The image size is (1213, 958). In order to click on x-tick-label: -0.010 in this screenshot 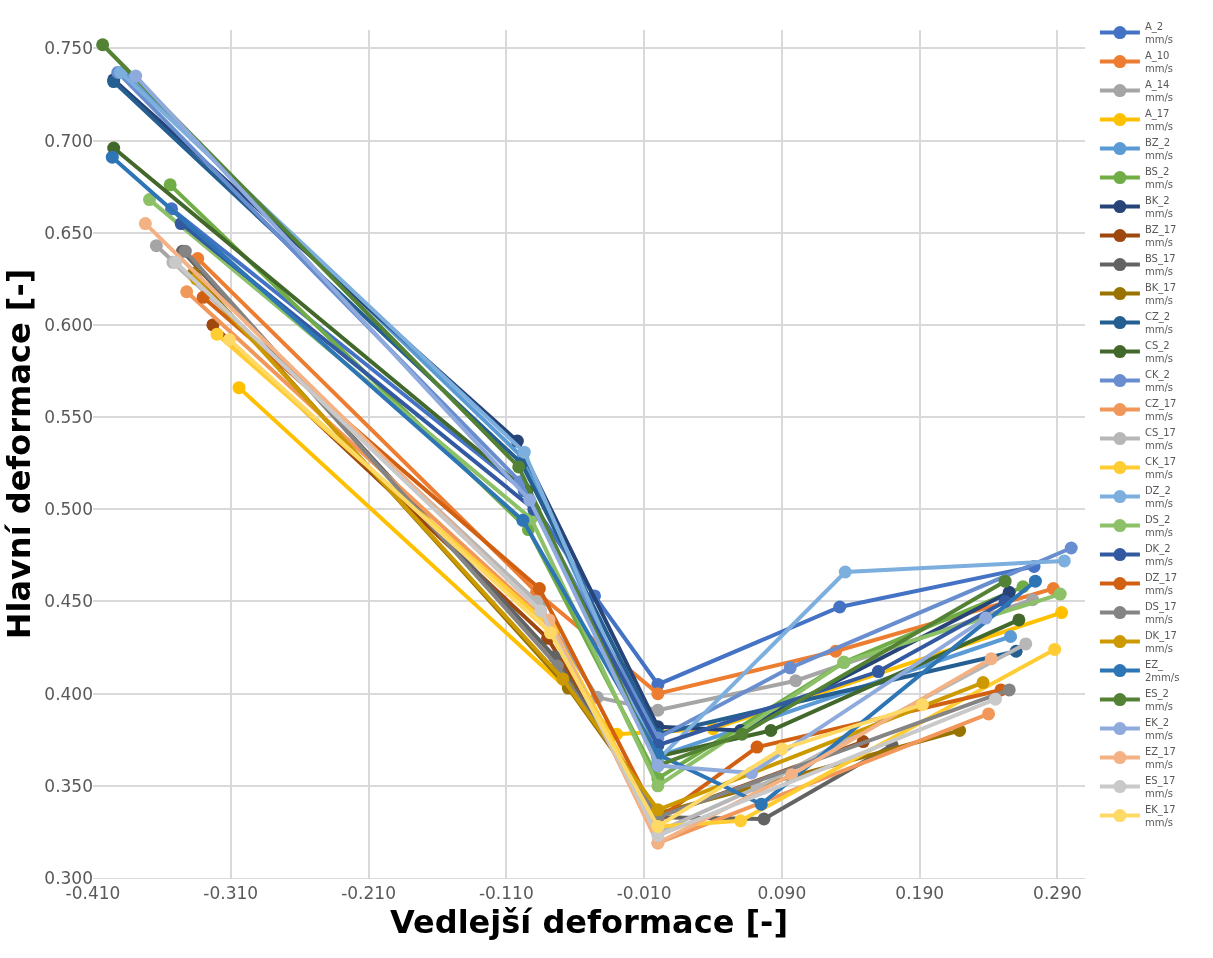, I will do `click(644, 893)`.